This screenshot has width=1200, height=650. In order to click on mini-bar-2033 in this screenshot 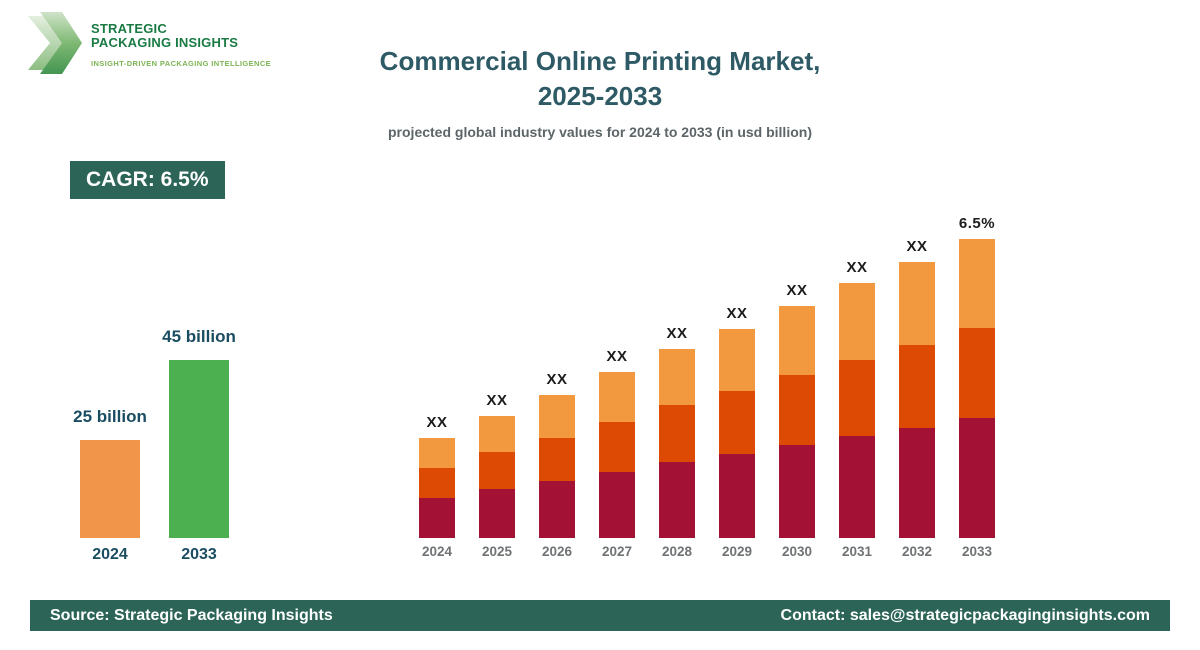, I will do `click(199, 449)`.